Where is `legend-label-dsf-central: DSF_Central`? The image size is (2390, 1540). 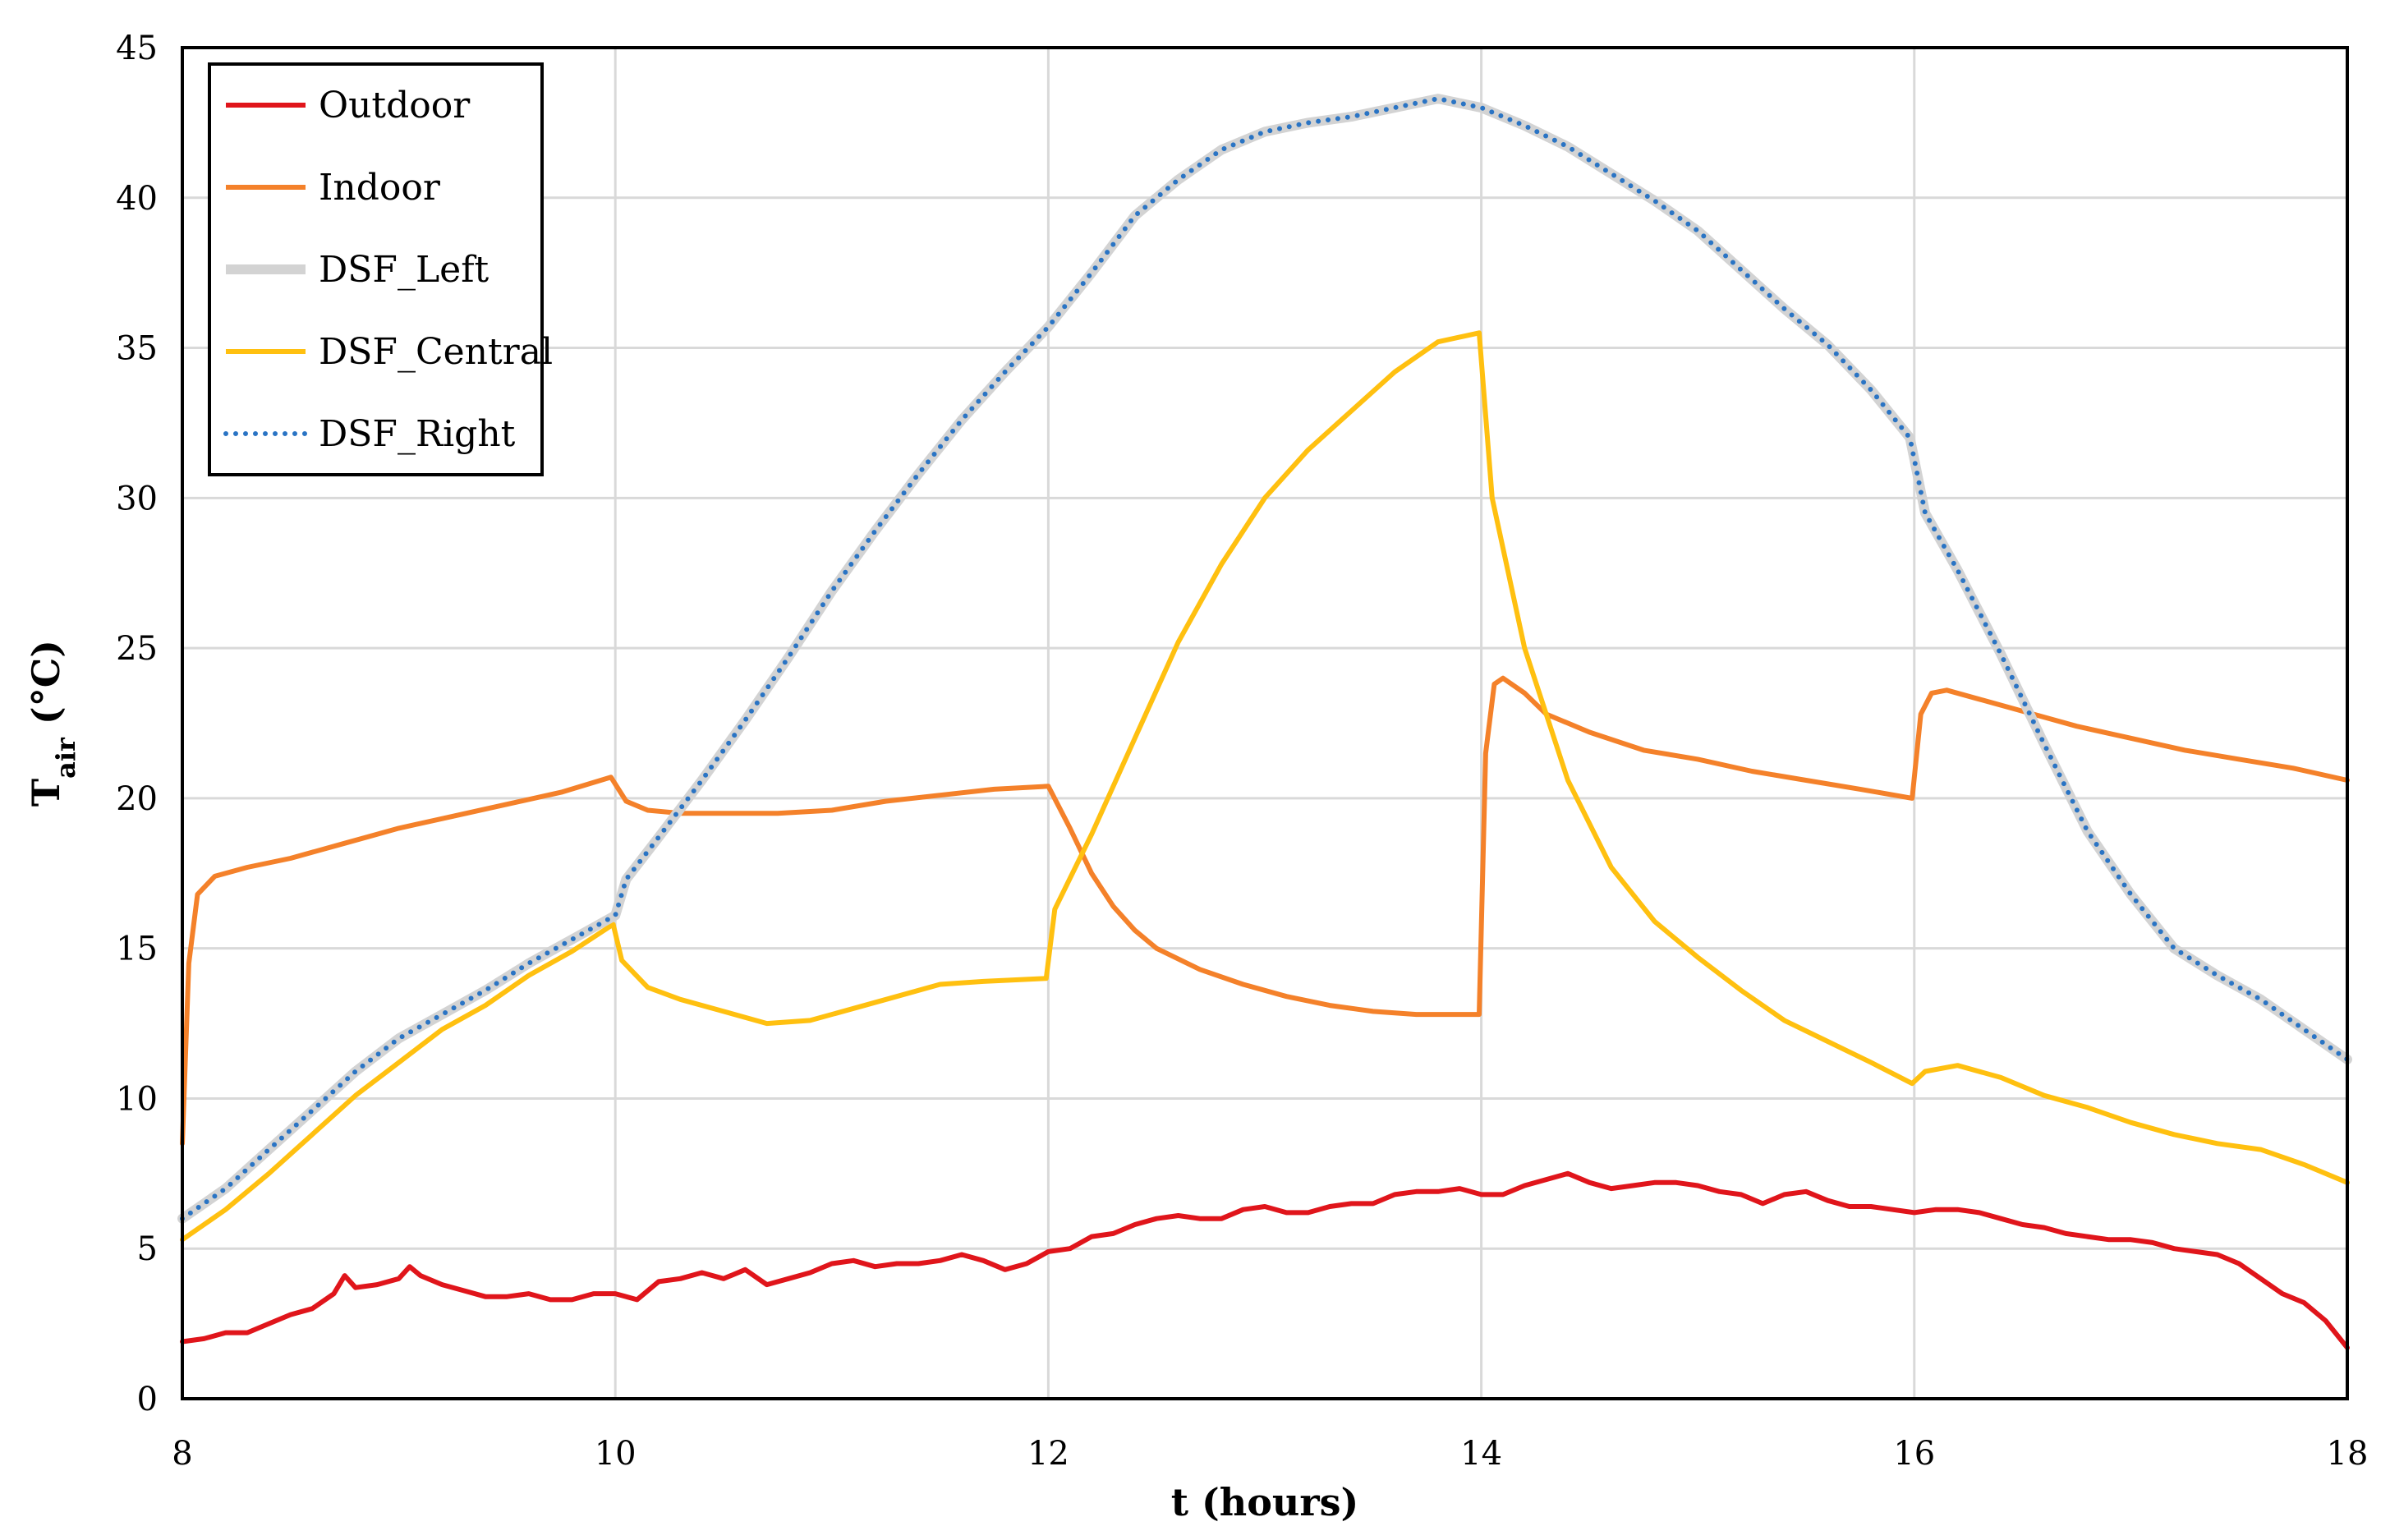
legend-label-dsf-central: DSF_Central is located at coordinates (436, 352).